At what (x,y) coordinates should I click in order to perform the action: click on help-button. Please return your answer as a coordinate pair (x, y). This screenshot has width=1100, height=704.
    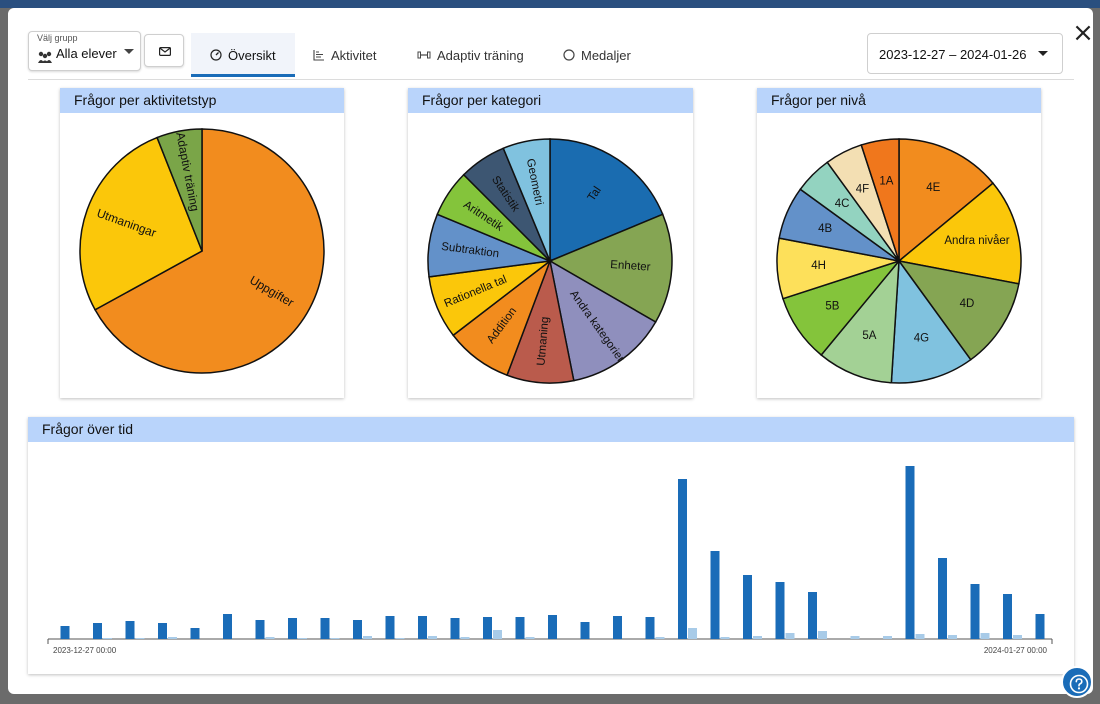
    Looking at the image, I should click on (1077, 682).